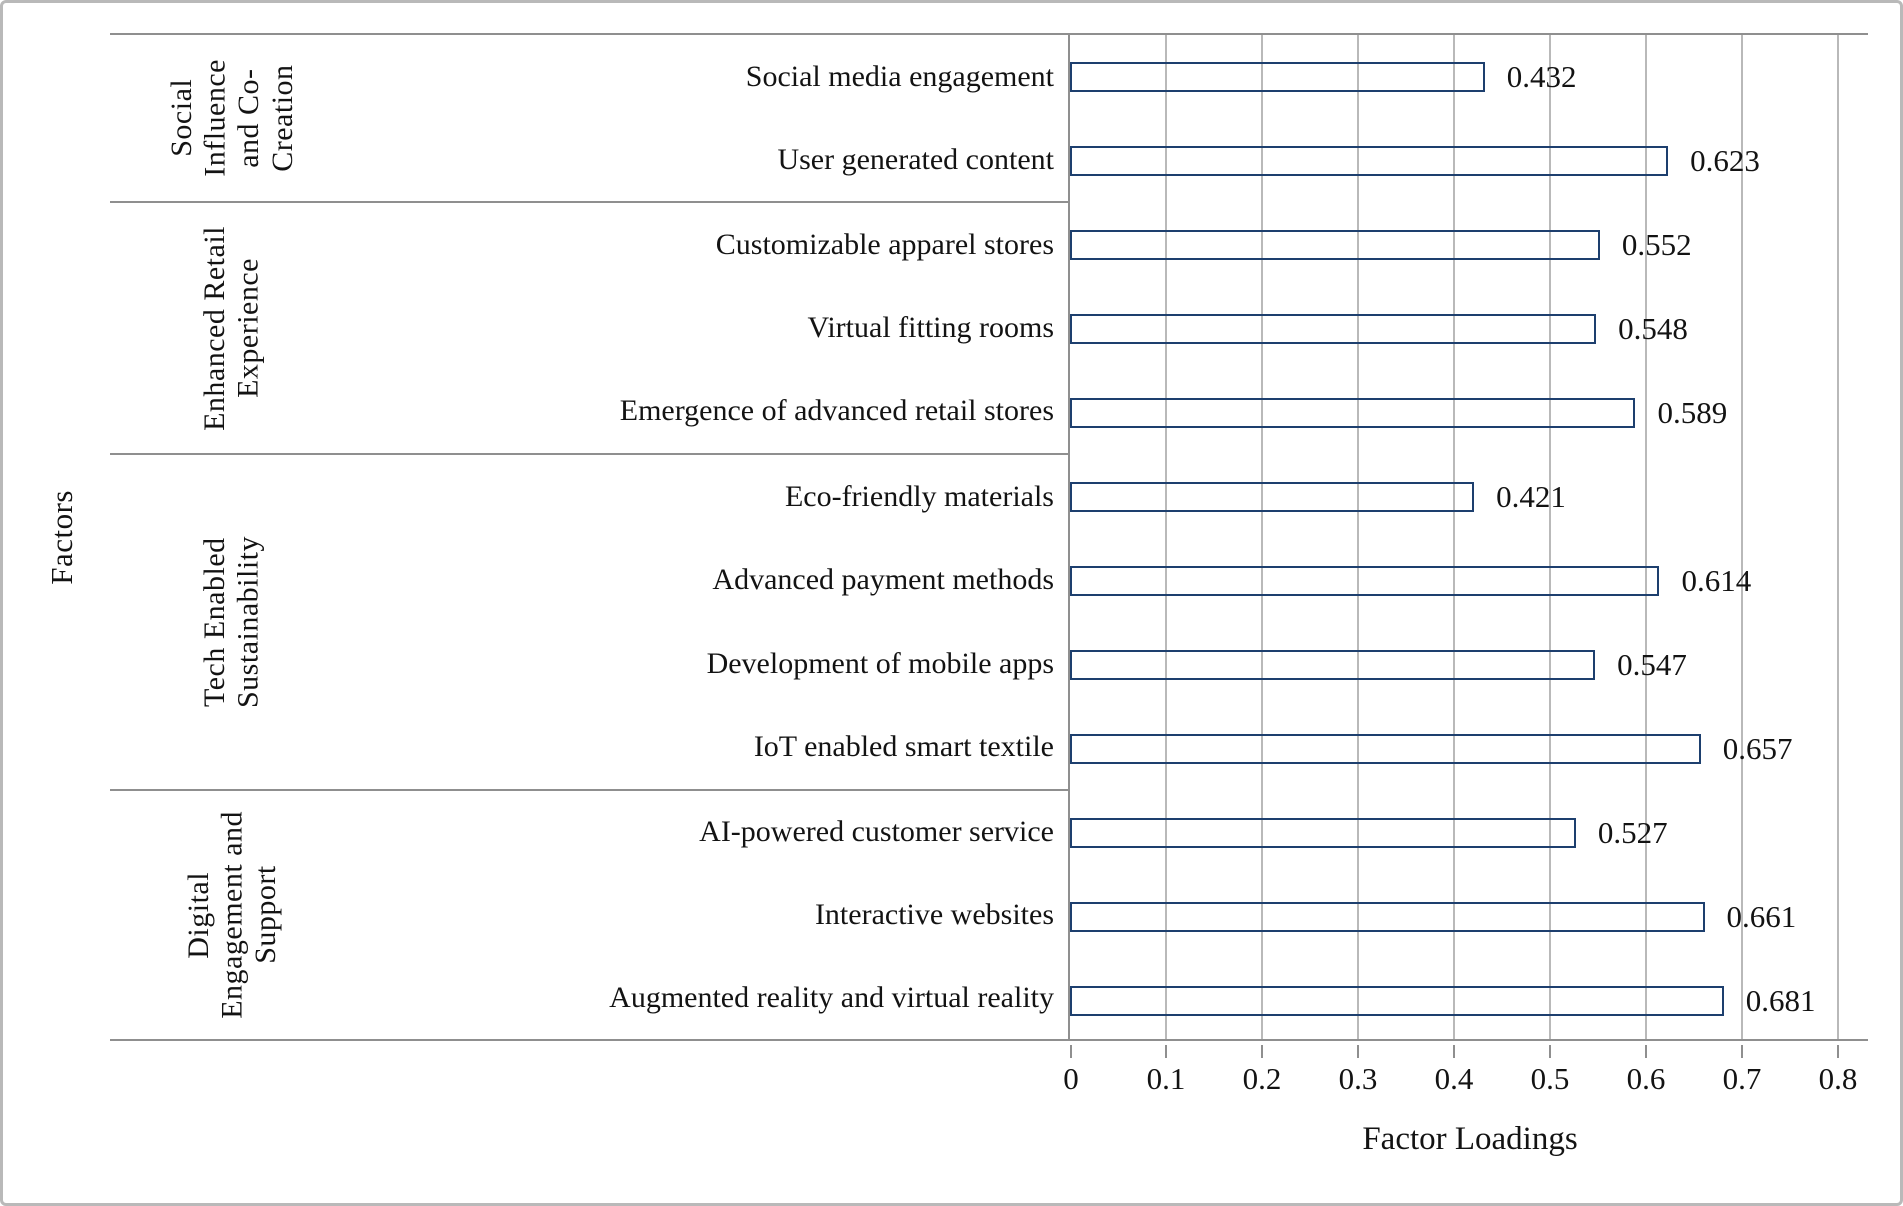  Describe the element at coordinates (1780, 1000) in the screenshot. I see `value-label: 0.681` at that location.